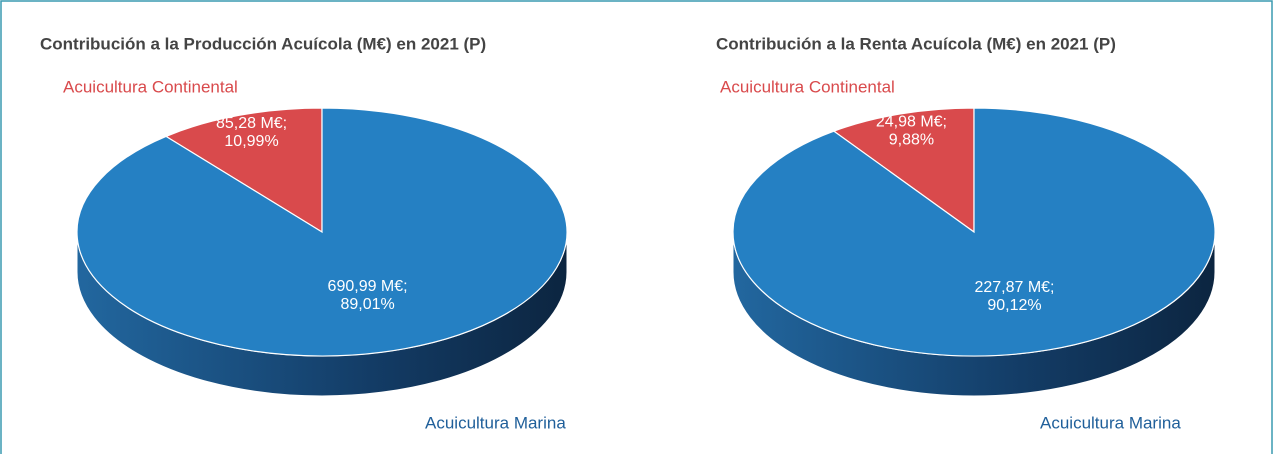 This screenshot has height=454, width=1274. What do you see at coordinates (368, 295) in the screenshot?
I see `data-label: 690,99 M€; 89,01%` at bounding box center [368, 295].